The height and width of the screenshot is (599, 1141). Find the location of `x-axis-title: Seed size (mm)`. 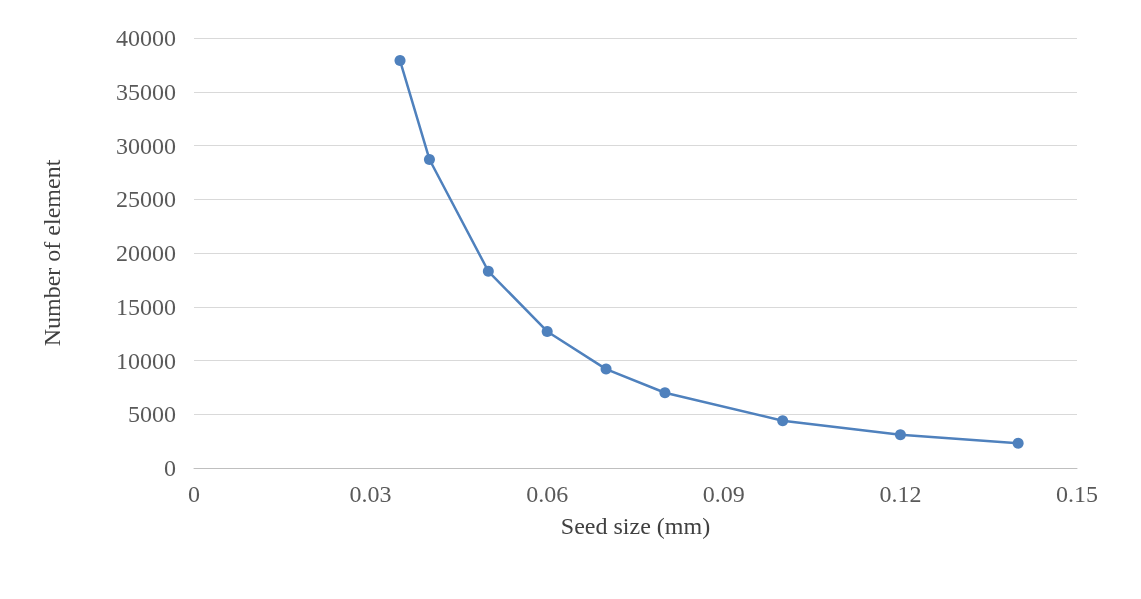

x-axis-title: Seed size (mm) is located at coordinates (635, 526).